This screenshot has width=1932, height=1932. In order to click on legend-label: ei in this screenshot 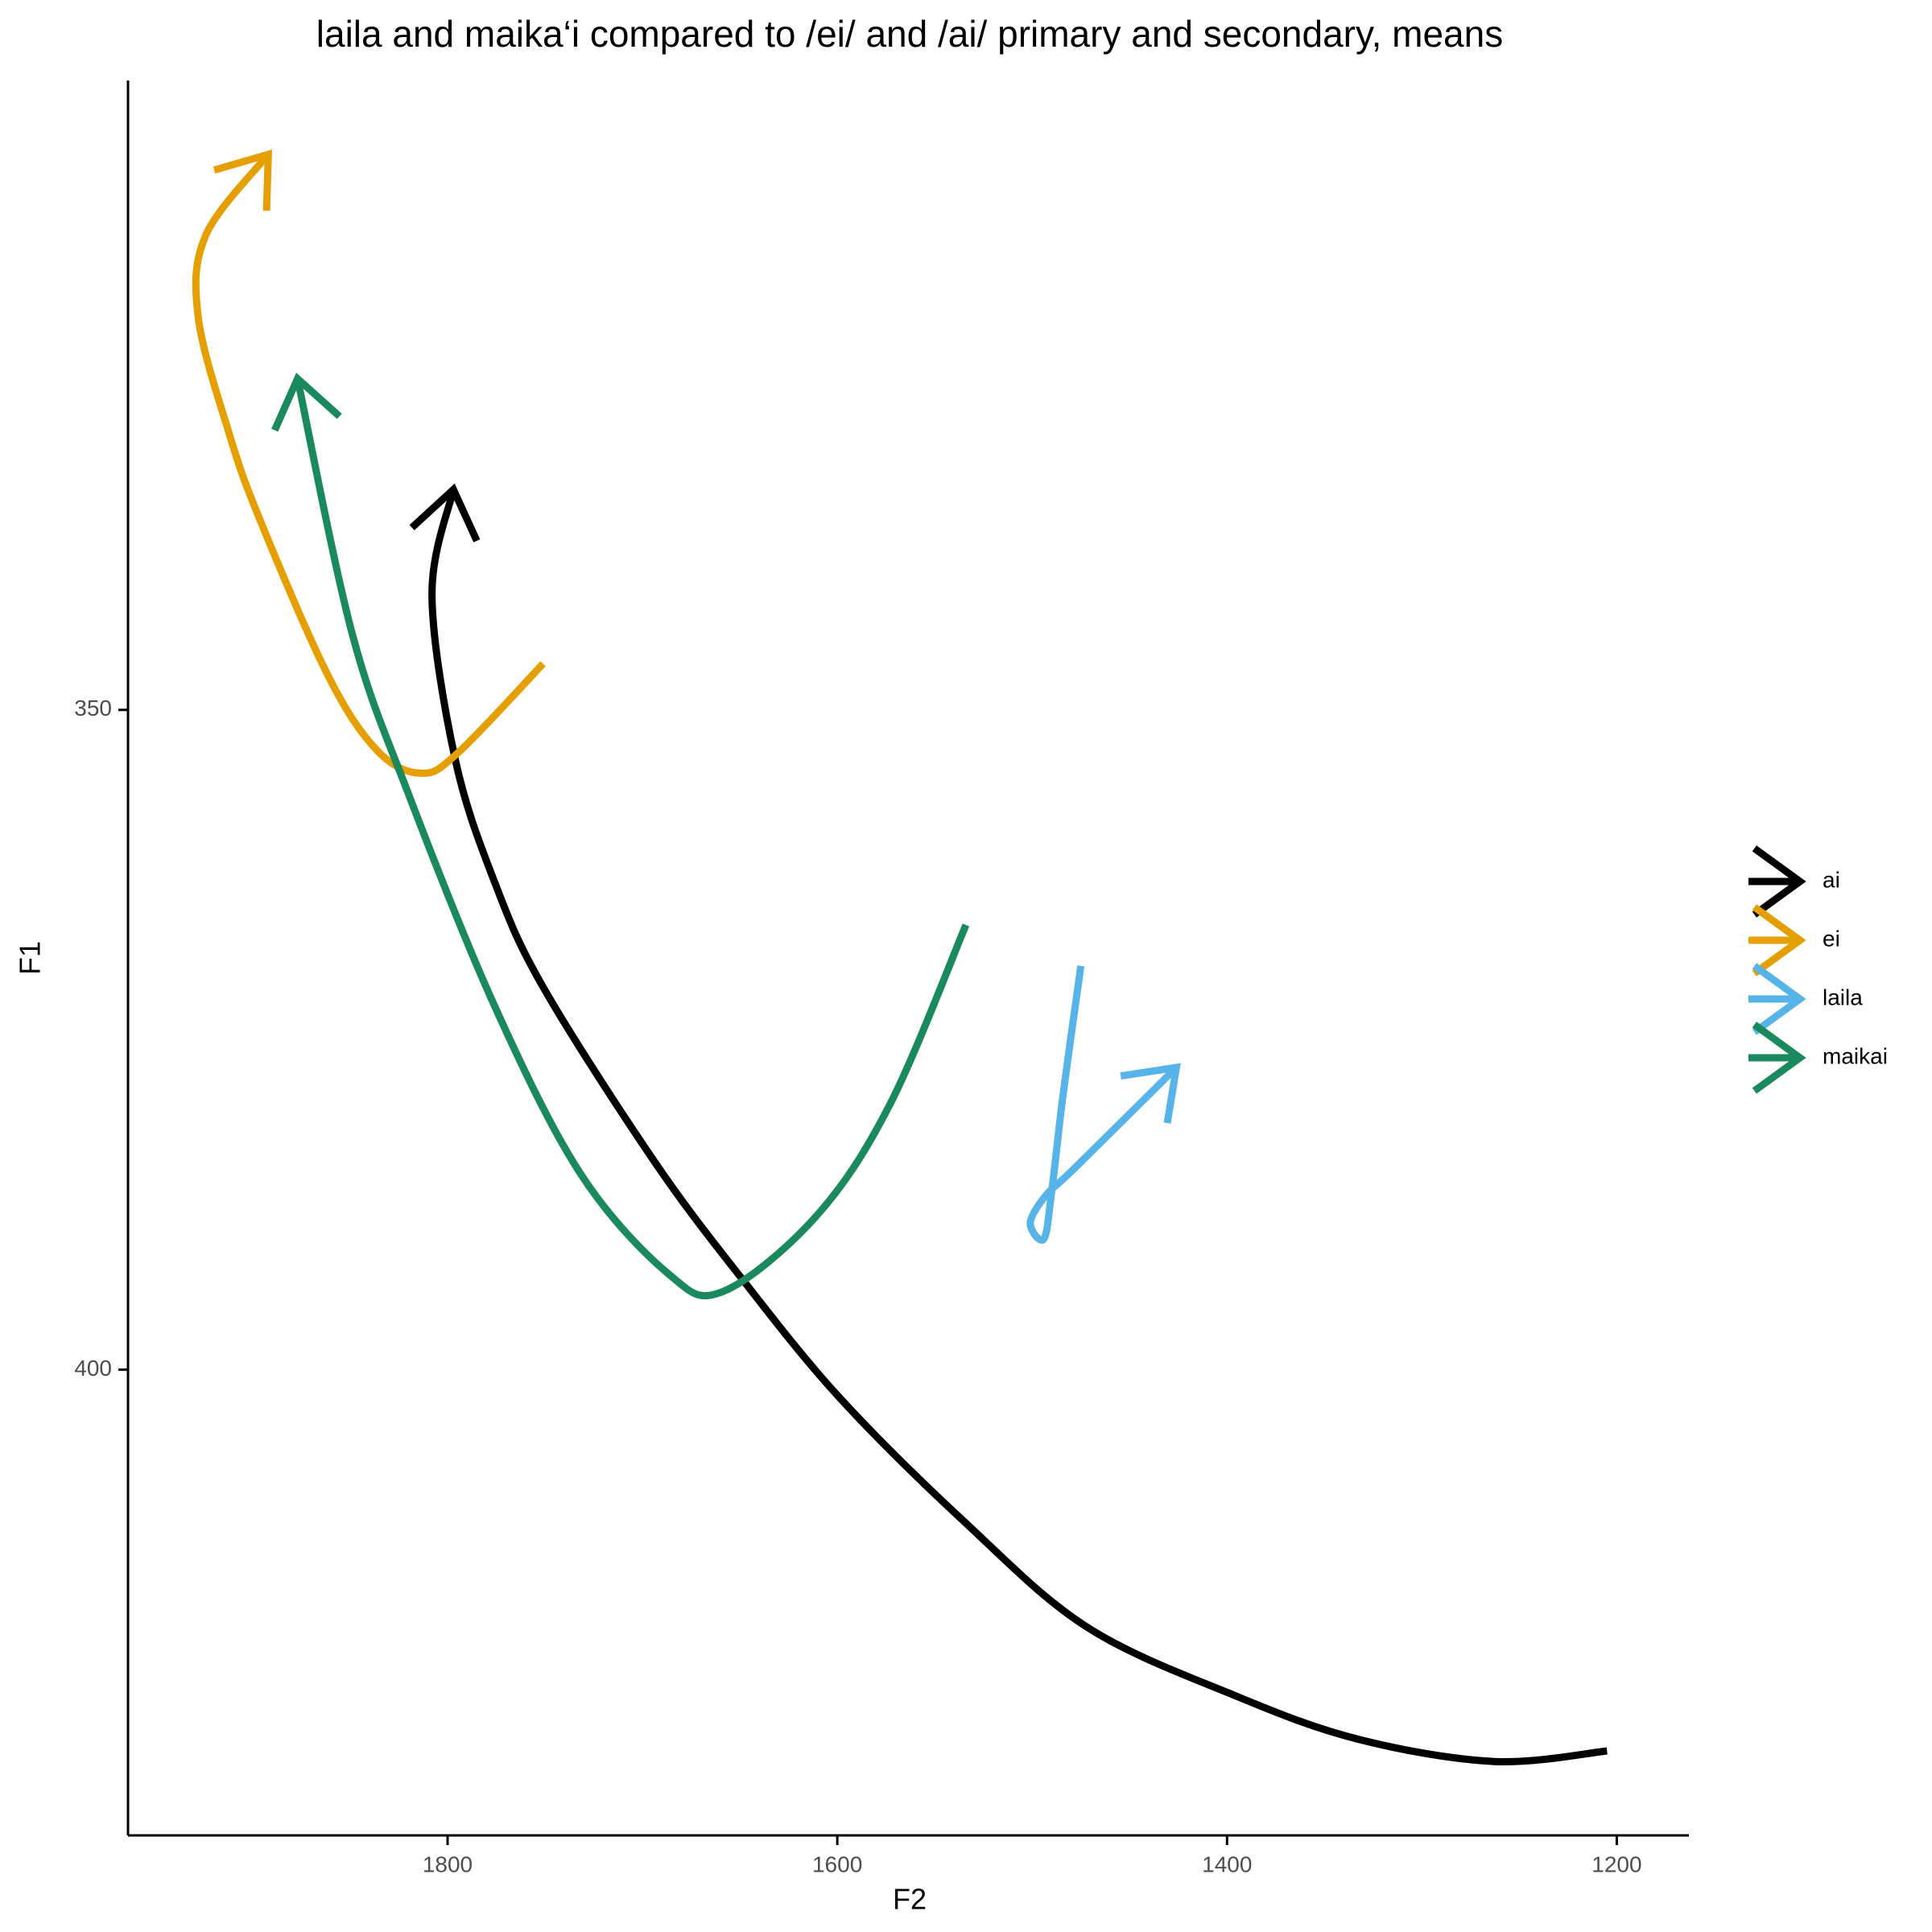, I will do `click(1831, 938)`.